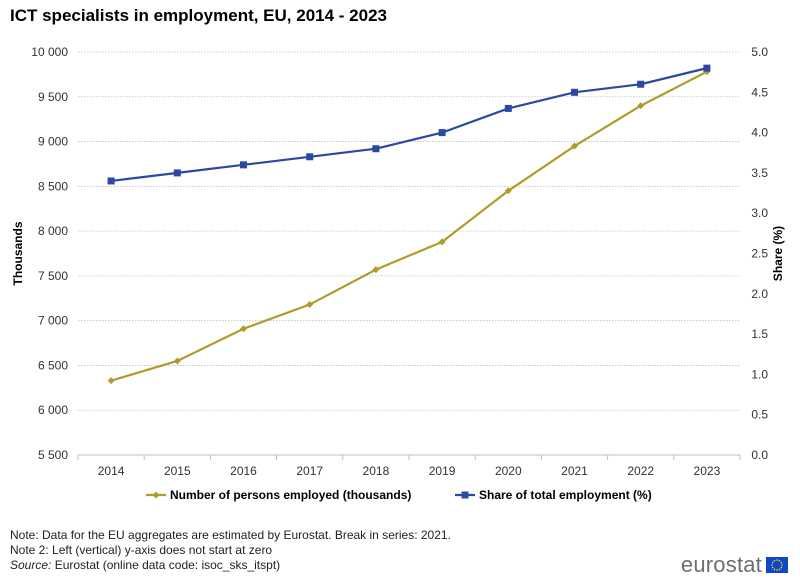 This screenshot has width=800, height=583. What do you see at coordinates (53, 410) in the screenshot?
I see `y-tick-label-left: 6 000` at bounding box center [53, 410].